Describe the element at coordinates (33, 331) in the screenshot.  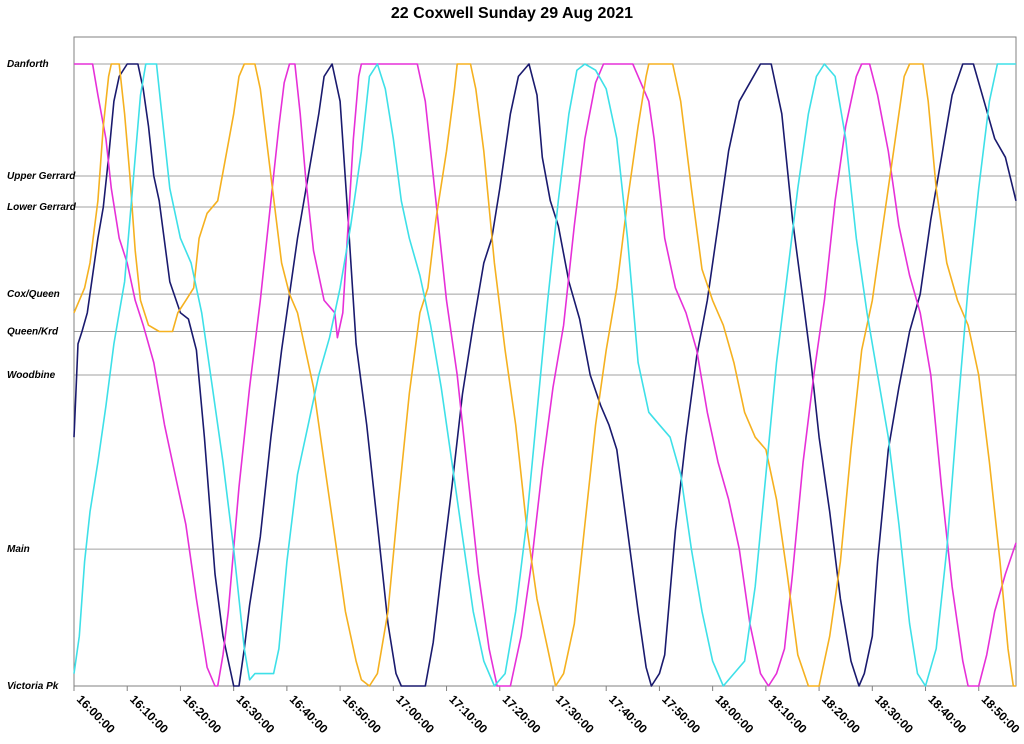
I see `stop-label: Queen/Krd` at that location.